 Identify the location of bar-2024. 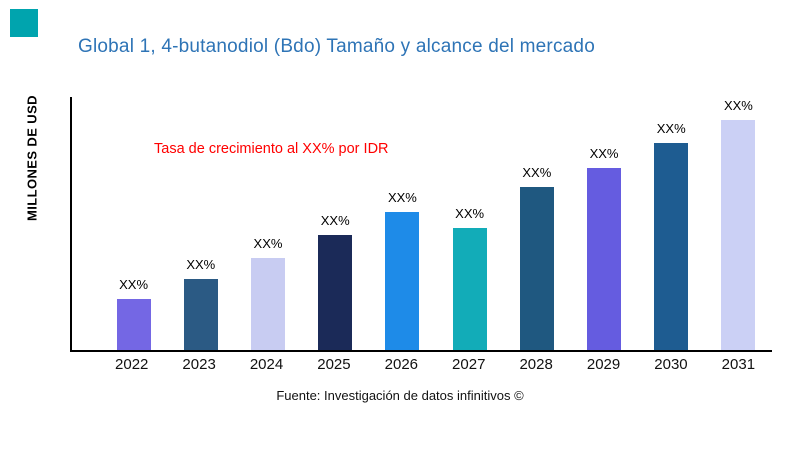
(268, 304).